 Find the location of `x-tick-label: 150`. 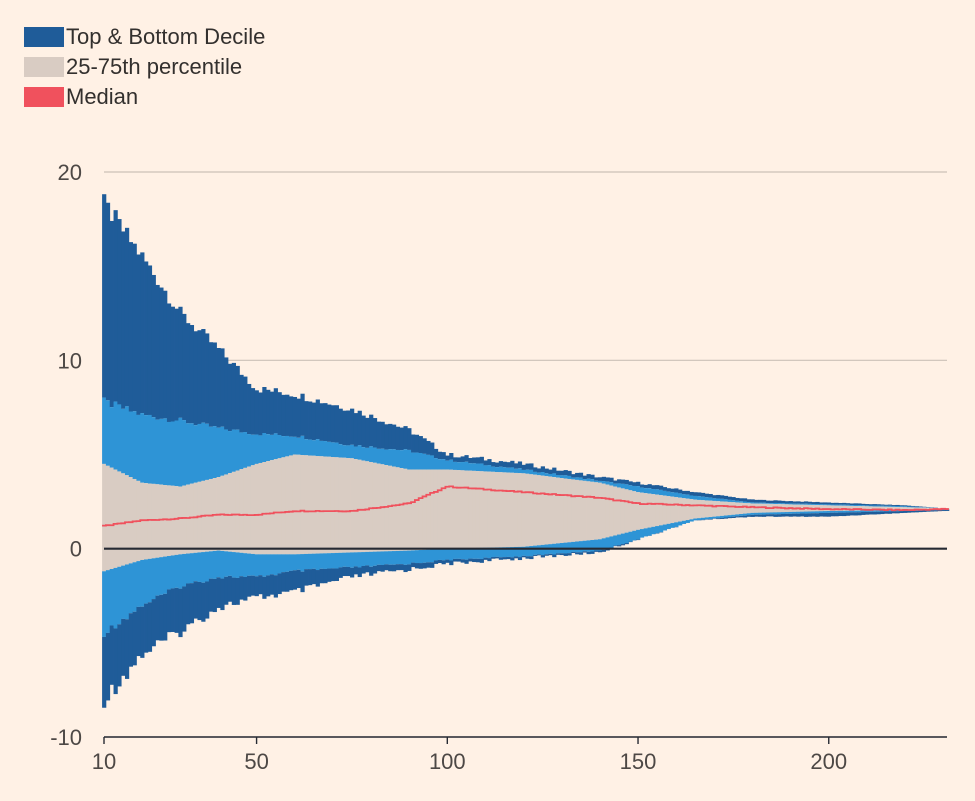

x-tick-label: 150 is located at coordinates (638, 761).